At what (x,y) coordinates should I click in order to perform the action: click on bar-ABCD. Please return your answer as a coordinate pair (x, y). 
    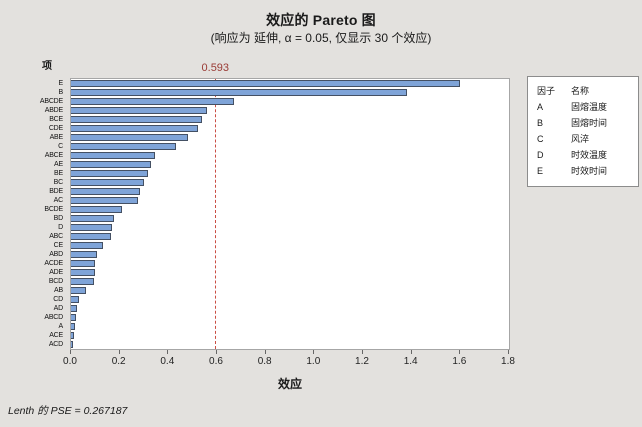
    Looking at the image, I should click on (74, 317).